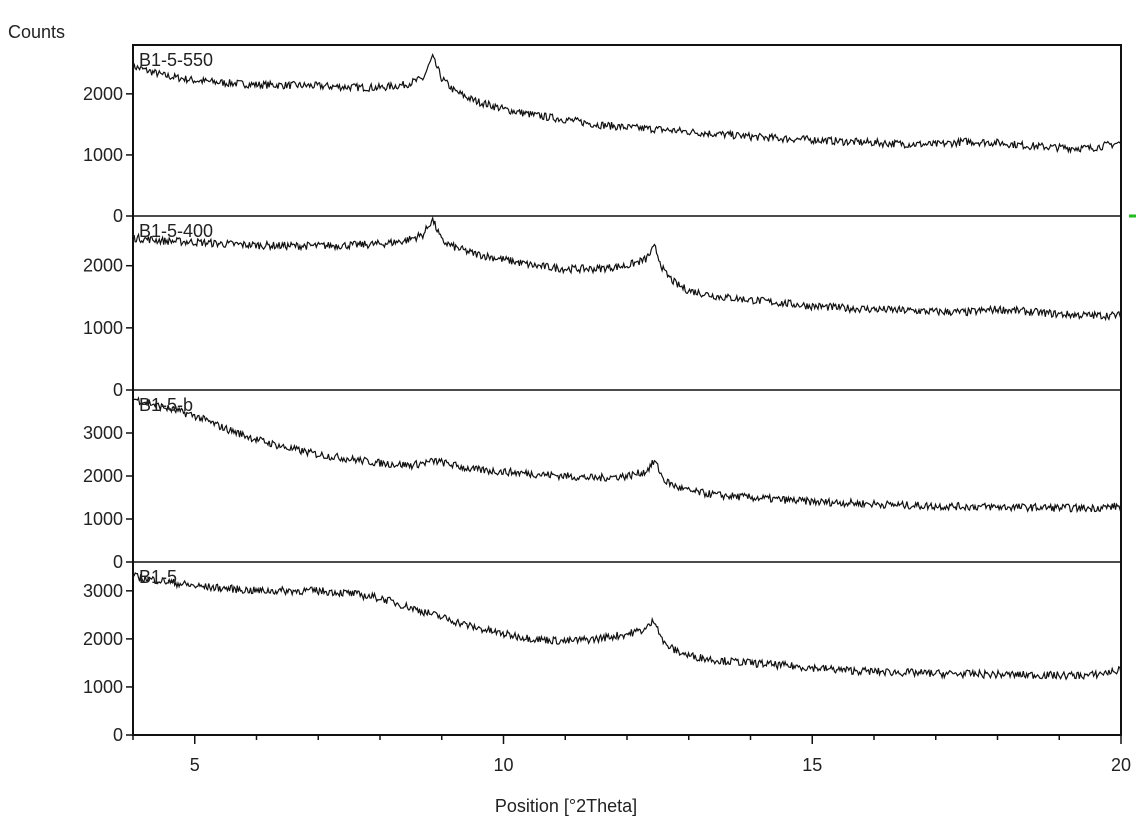 The height and width of the screenshot is (823, 1136). Describe the element at coordinates (812, 765) in the screenshot. I see `x-tick-label: 15` at that location.